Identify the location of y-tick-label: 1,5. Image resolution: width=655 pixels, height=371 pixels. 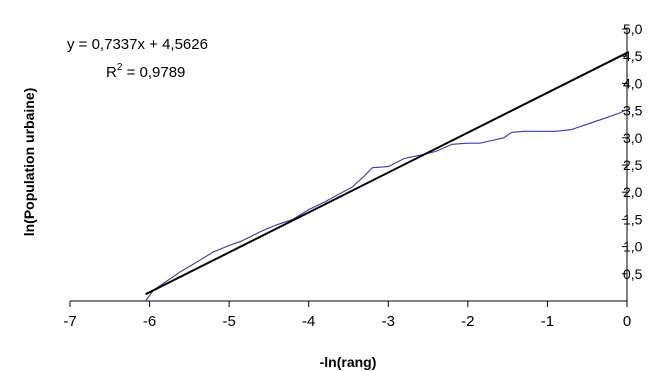
(633, 219).